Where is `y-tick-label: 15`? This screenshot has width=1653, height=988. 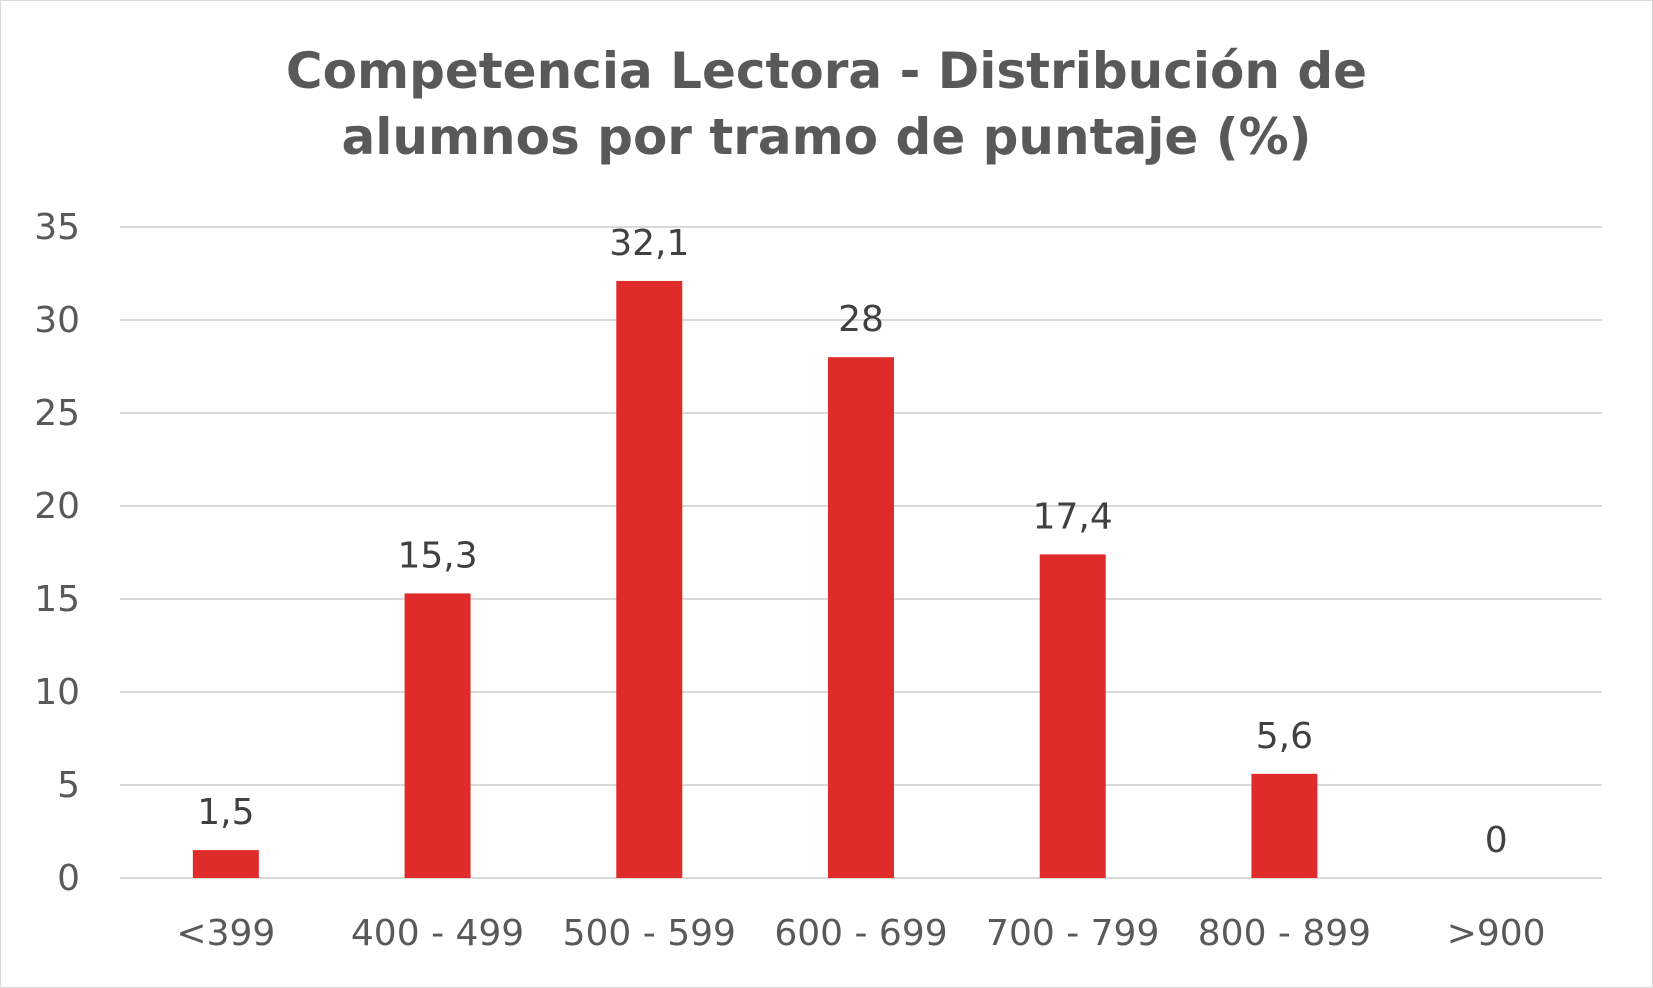 y-tick-label: 15 is located at coordinates (57, 599).